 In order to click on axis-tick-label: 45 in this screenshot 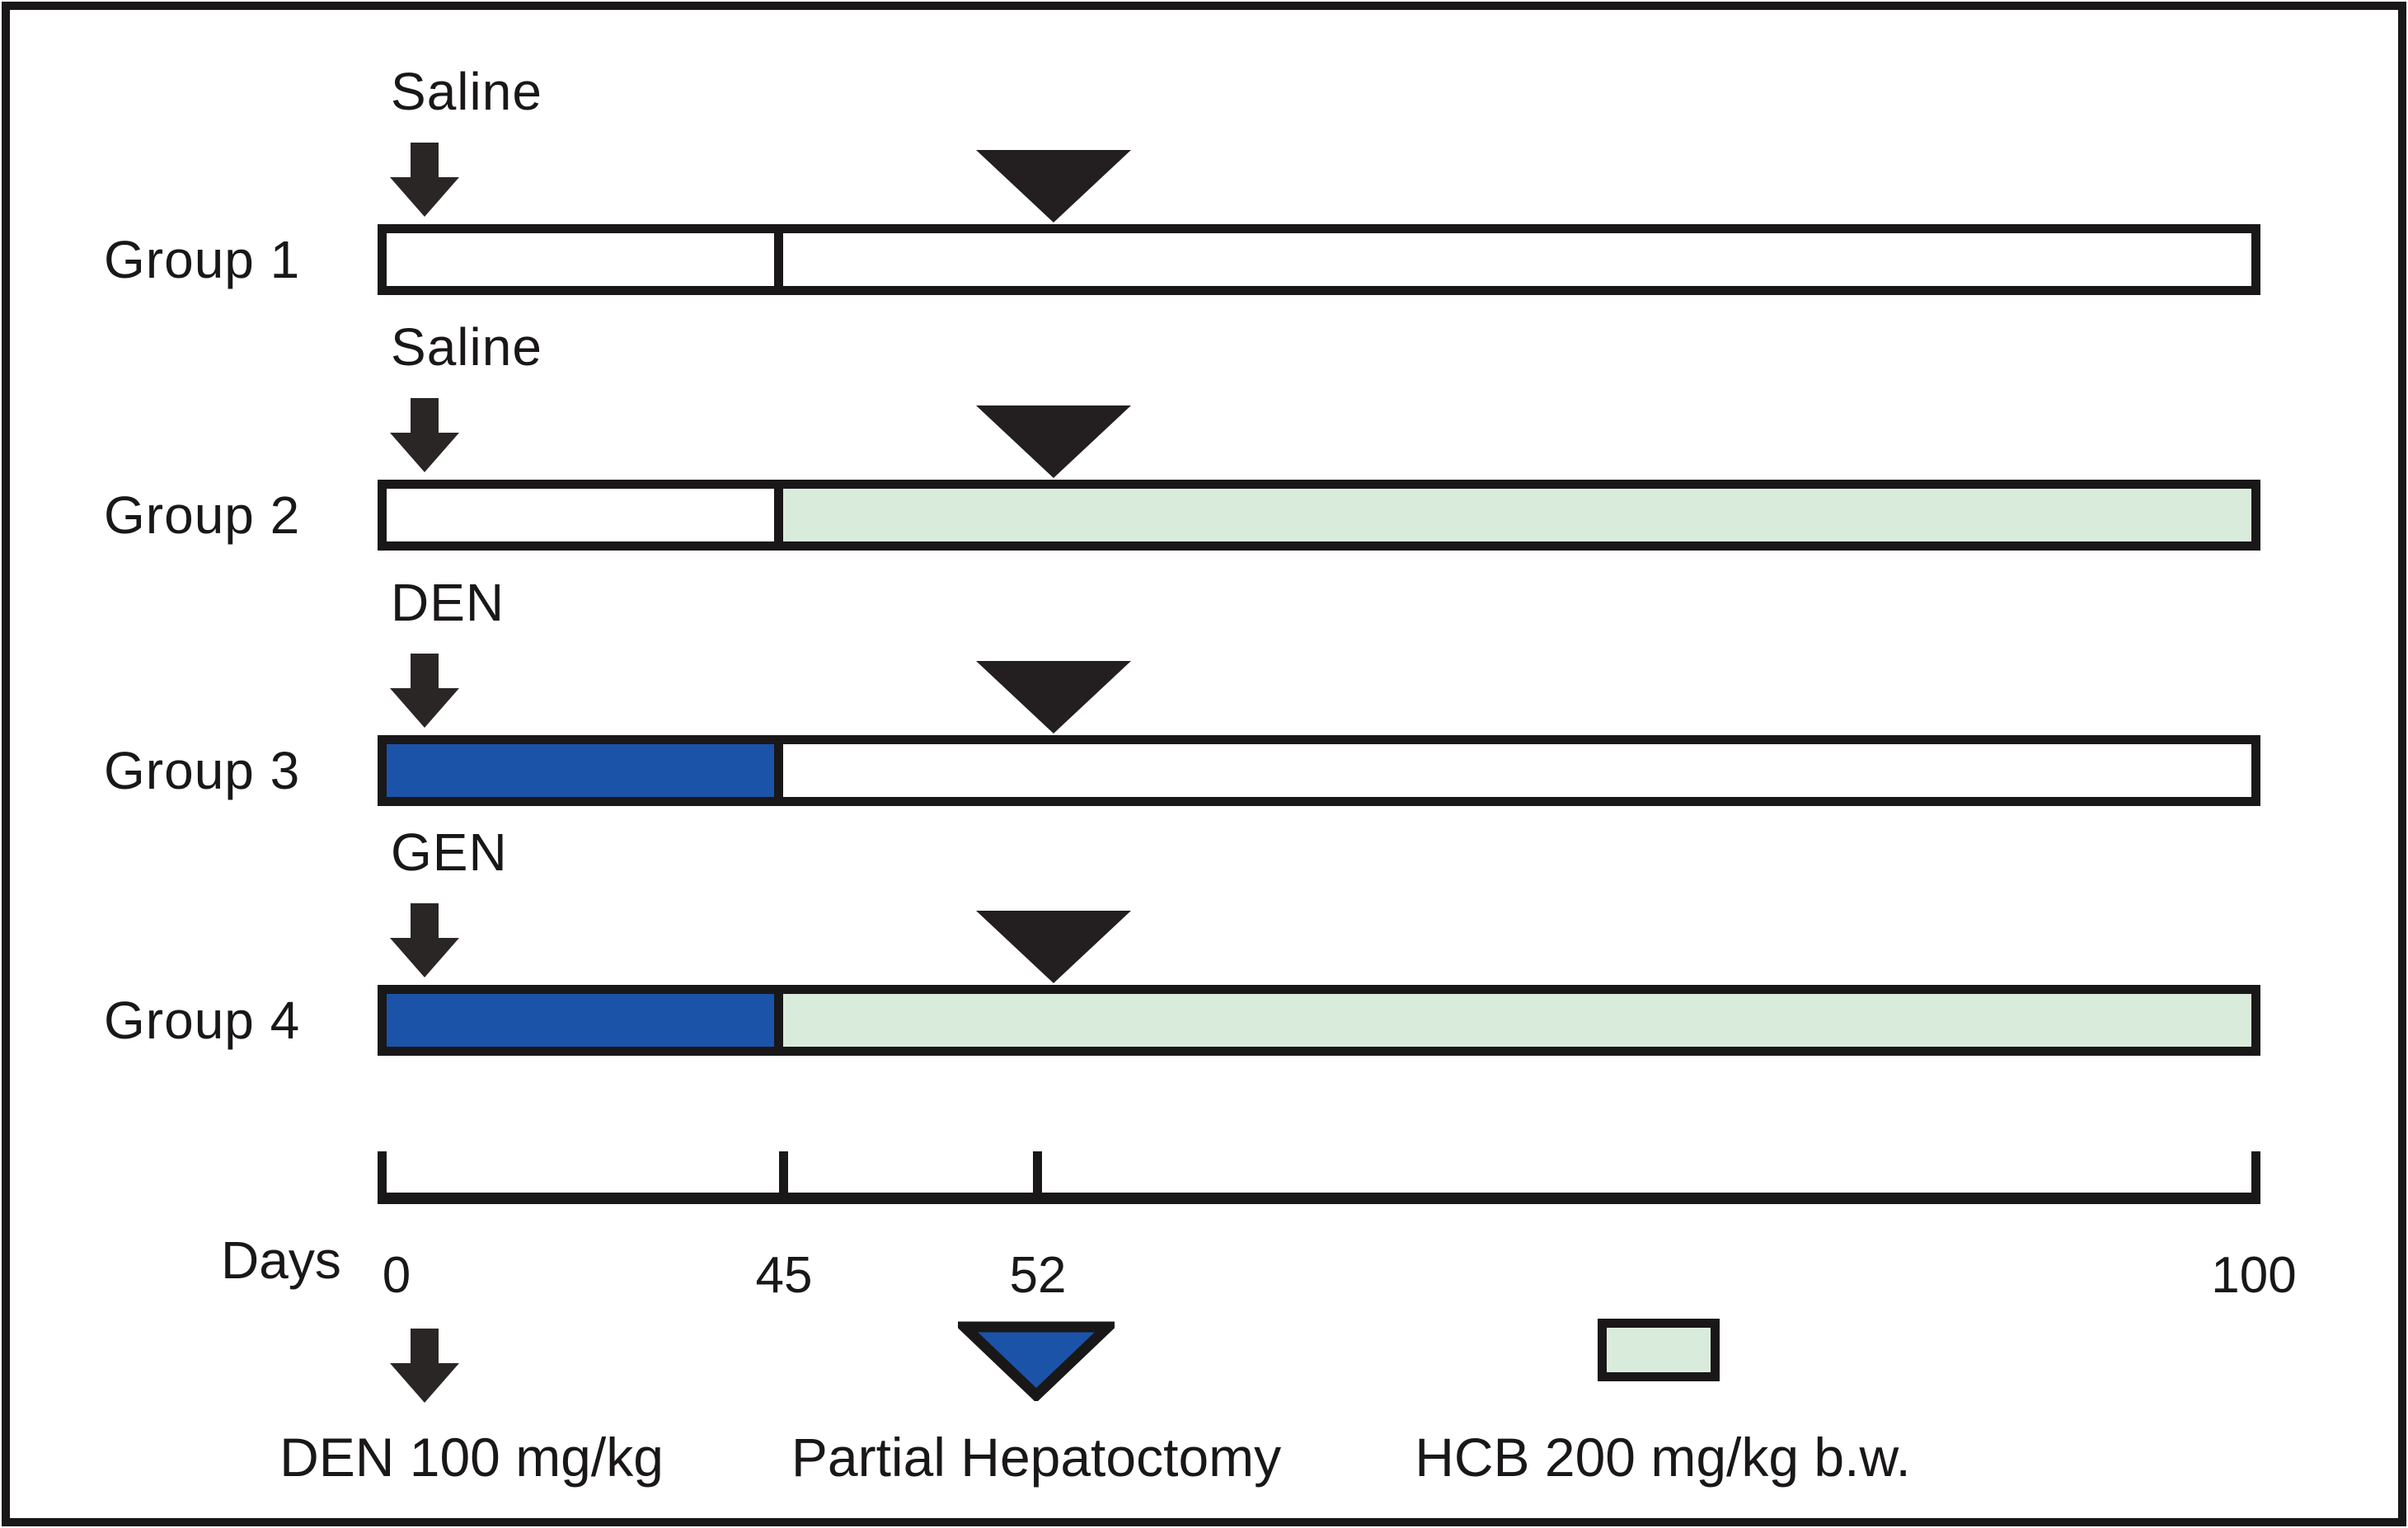, I will do `click(784, 1275)`.